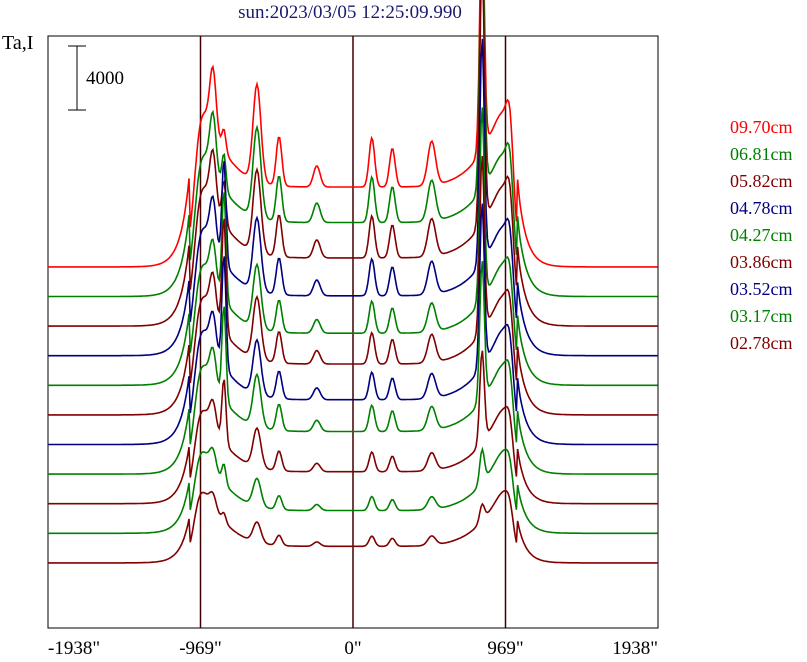  I want to click on scale-bar: 4000, so click(96, 78).